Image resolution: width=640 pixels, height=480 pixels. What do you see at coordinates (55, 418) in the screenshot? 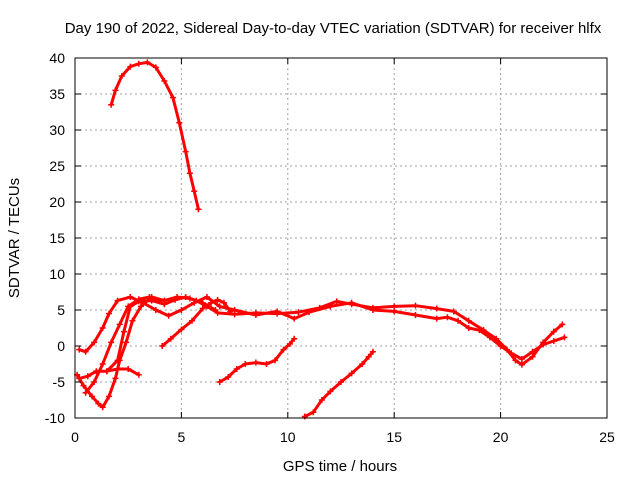
I see `y-tick-label: -10` at bounding box center [55, 418].